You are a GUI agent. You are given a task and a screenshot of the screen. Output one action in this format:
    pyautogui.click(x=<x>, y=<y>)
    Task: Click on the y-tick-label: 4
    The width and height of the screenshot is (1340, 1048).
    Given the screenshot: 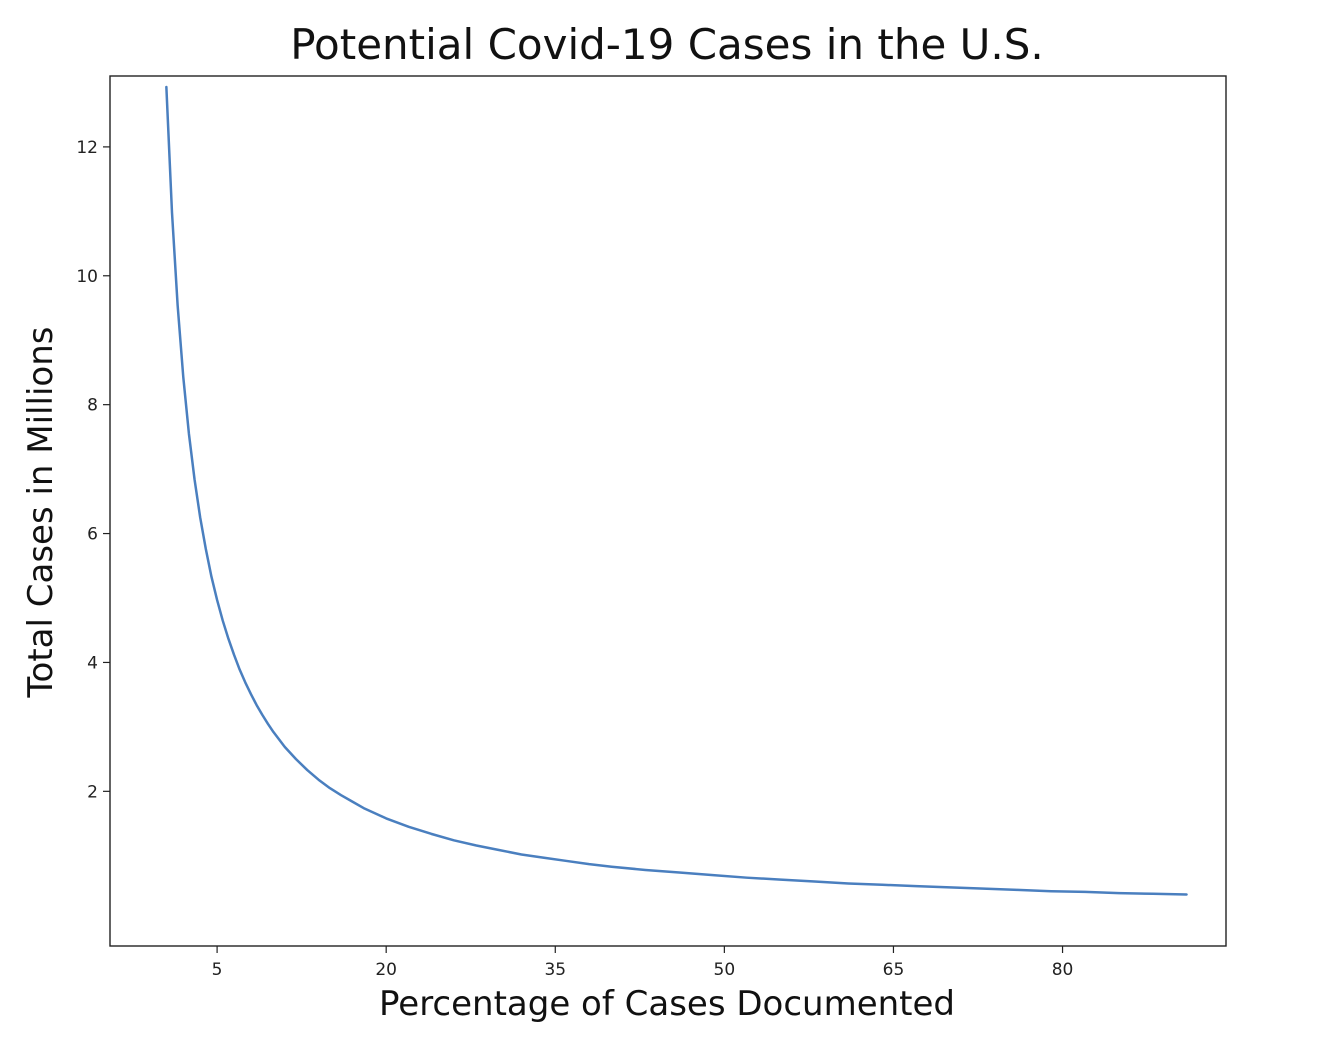 What is the action you would take?
    pyautogui.click(x=92, y=663)
    